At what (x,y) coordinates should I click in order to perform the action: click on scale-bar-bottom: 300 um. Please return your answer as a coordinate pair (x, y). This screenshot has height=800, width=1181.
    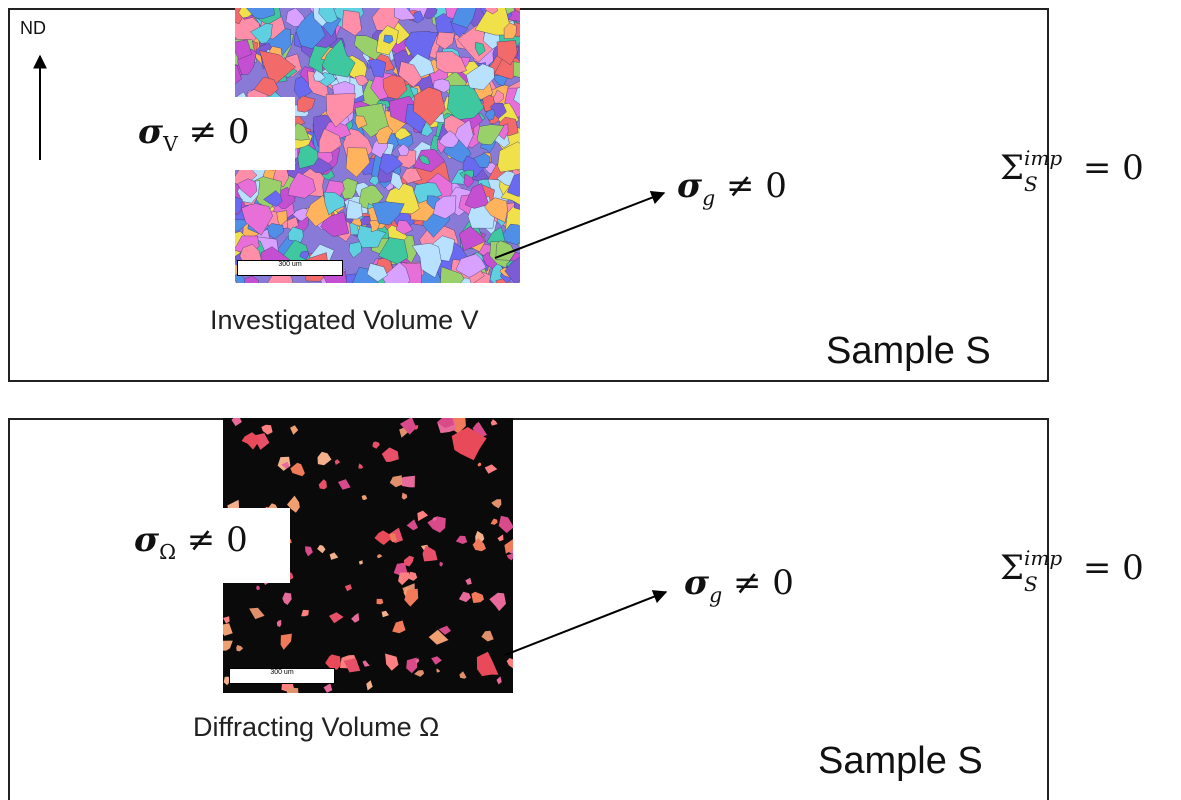
    Looking at the image, I should click on (282, 676).